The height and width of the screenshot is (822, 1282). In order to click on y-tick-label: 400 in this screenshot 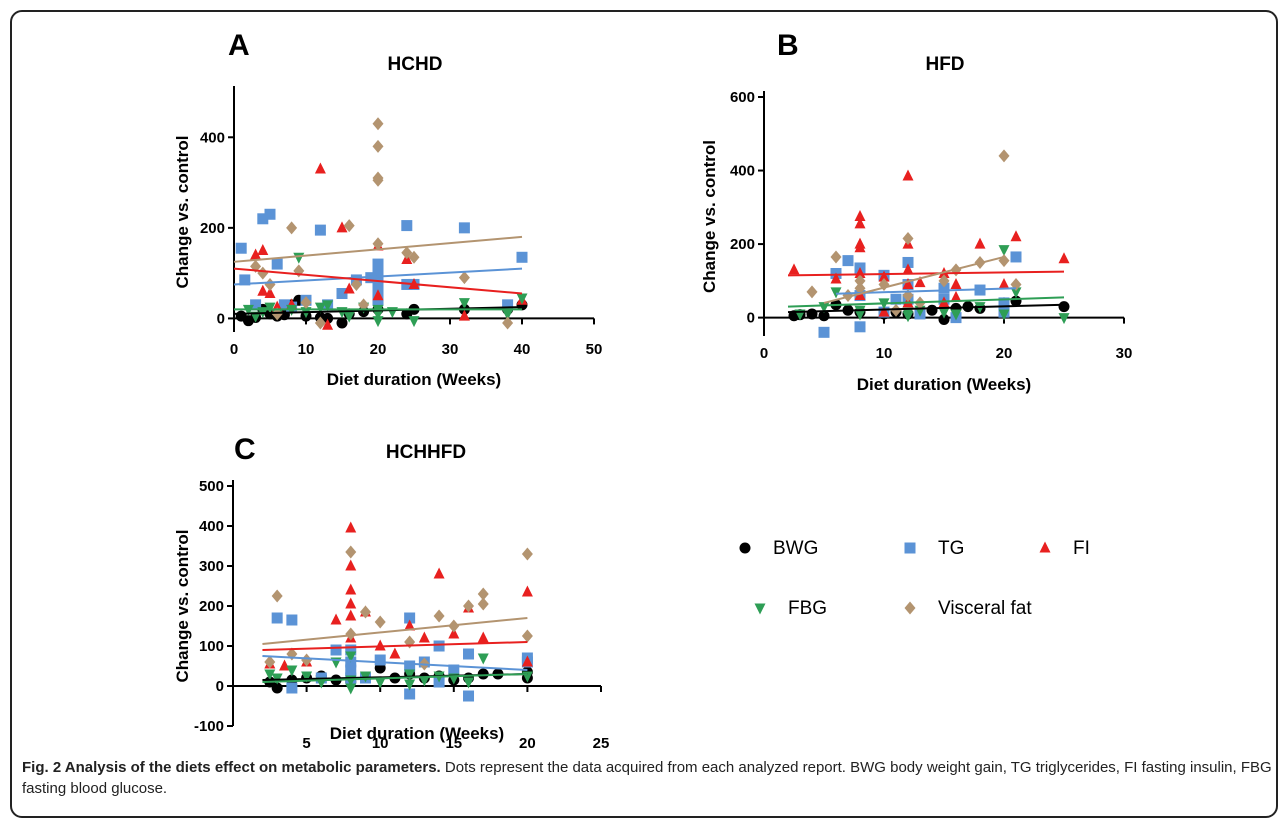, I will do `click(212, 137)`.